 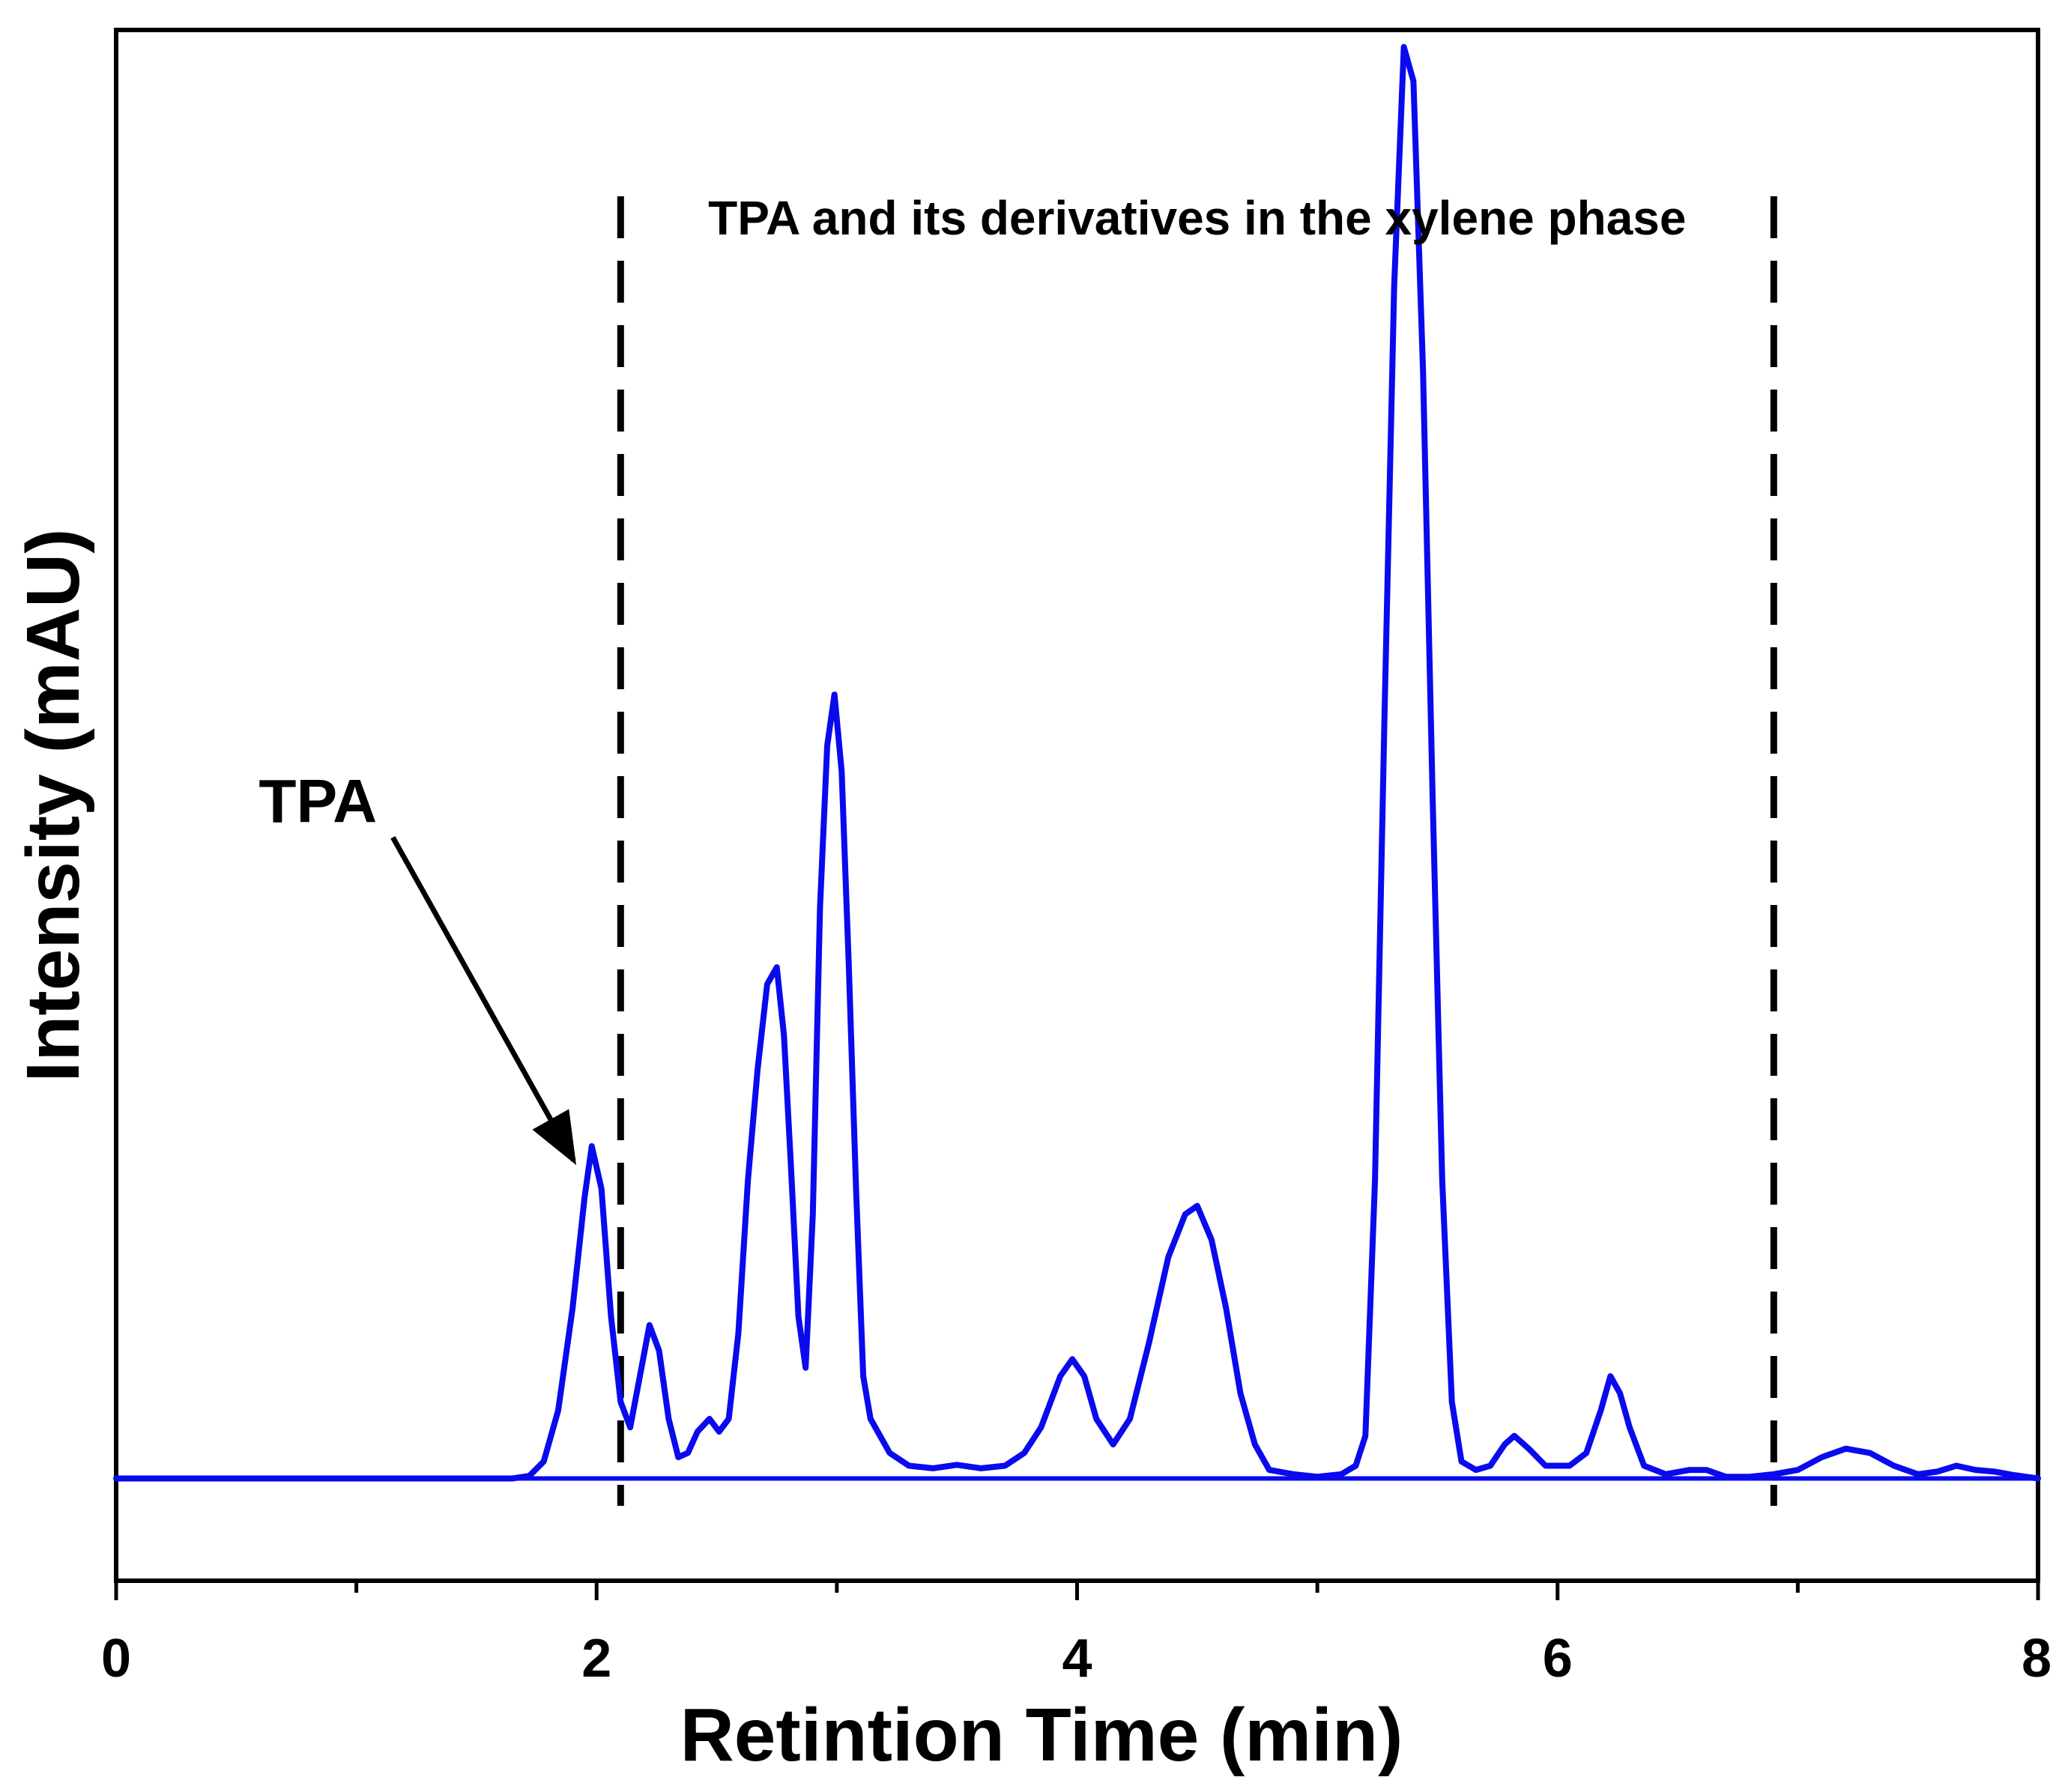 What do you see at coordinates (1558, 1659) in the screenshot?
I see `x-tick-label: 6` at bounding box center [1558, 1659].